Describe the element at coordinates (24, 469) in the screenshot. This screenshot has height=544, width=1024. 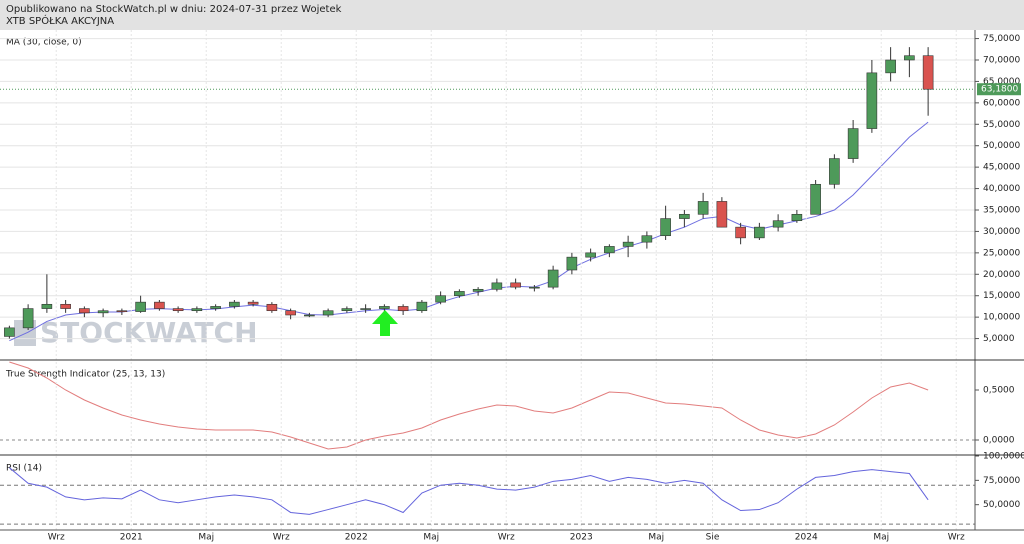
I see `panel-title: RSI (14)` at that location.